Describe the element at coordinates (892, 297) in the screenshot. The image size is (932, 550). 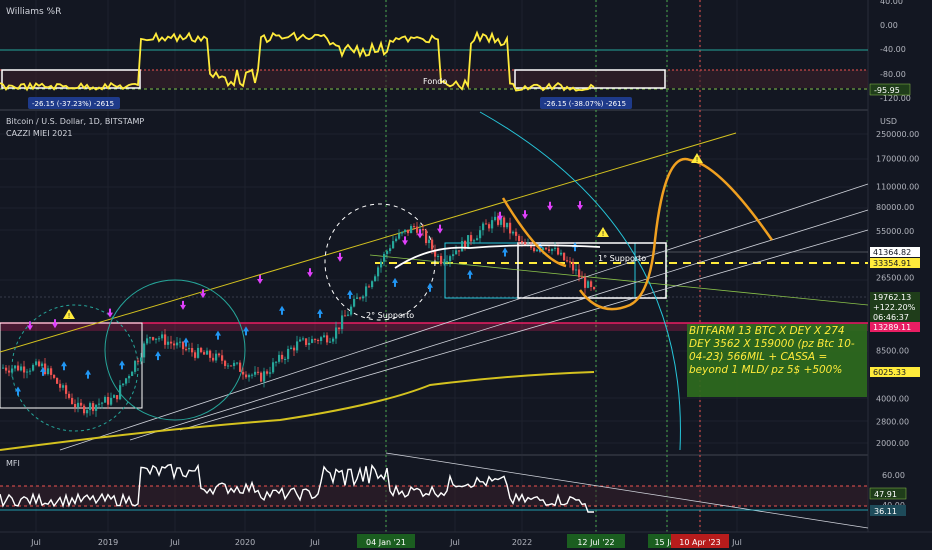
I see `price-label: 19762.13` at that location.